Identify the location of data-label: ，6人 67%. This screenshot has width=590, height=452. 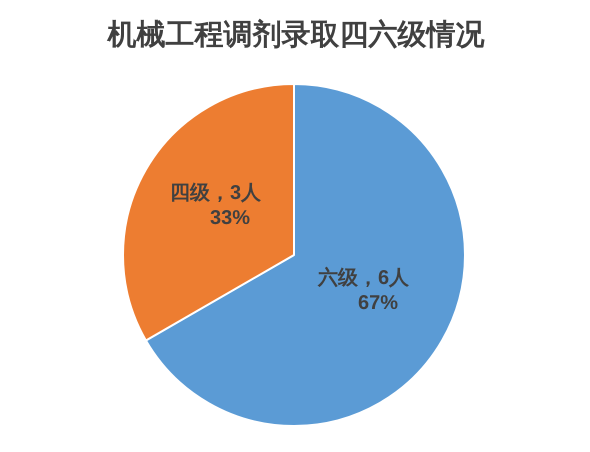
(384, 290).